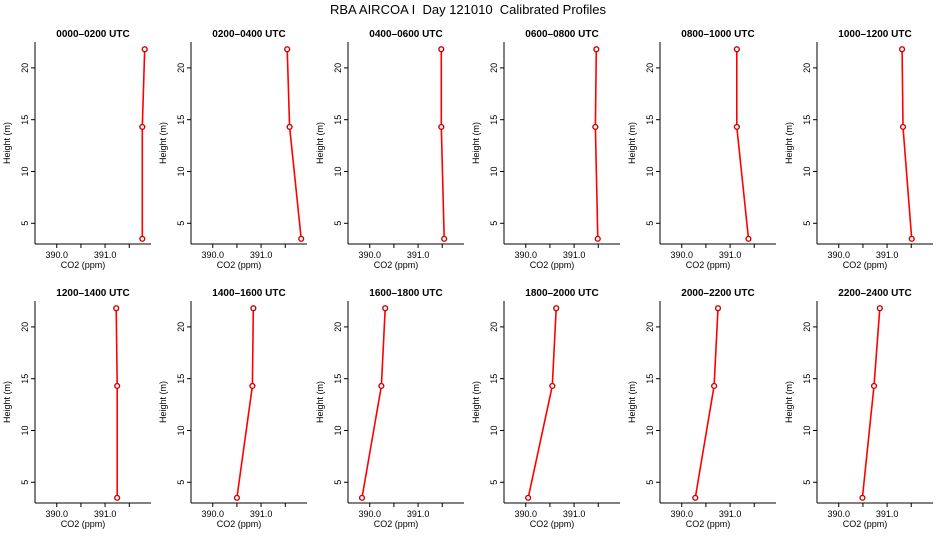 Image resolution: width=936 pixels, height=540 pixels. I want to click on panel-title: 1200–1400 UTC, so click(92, 293).